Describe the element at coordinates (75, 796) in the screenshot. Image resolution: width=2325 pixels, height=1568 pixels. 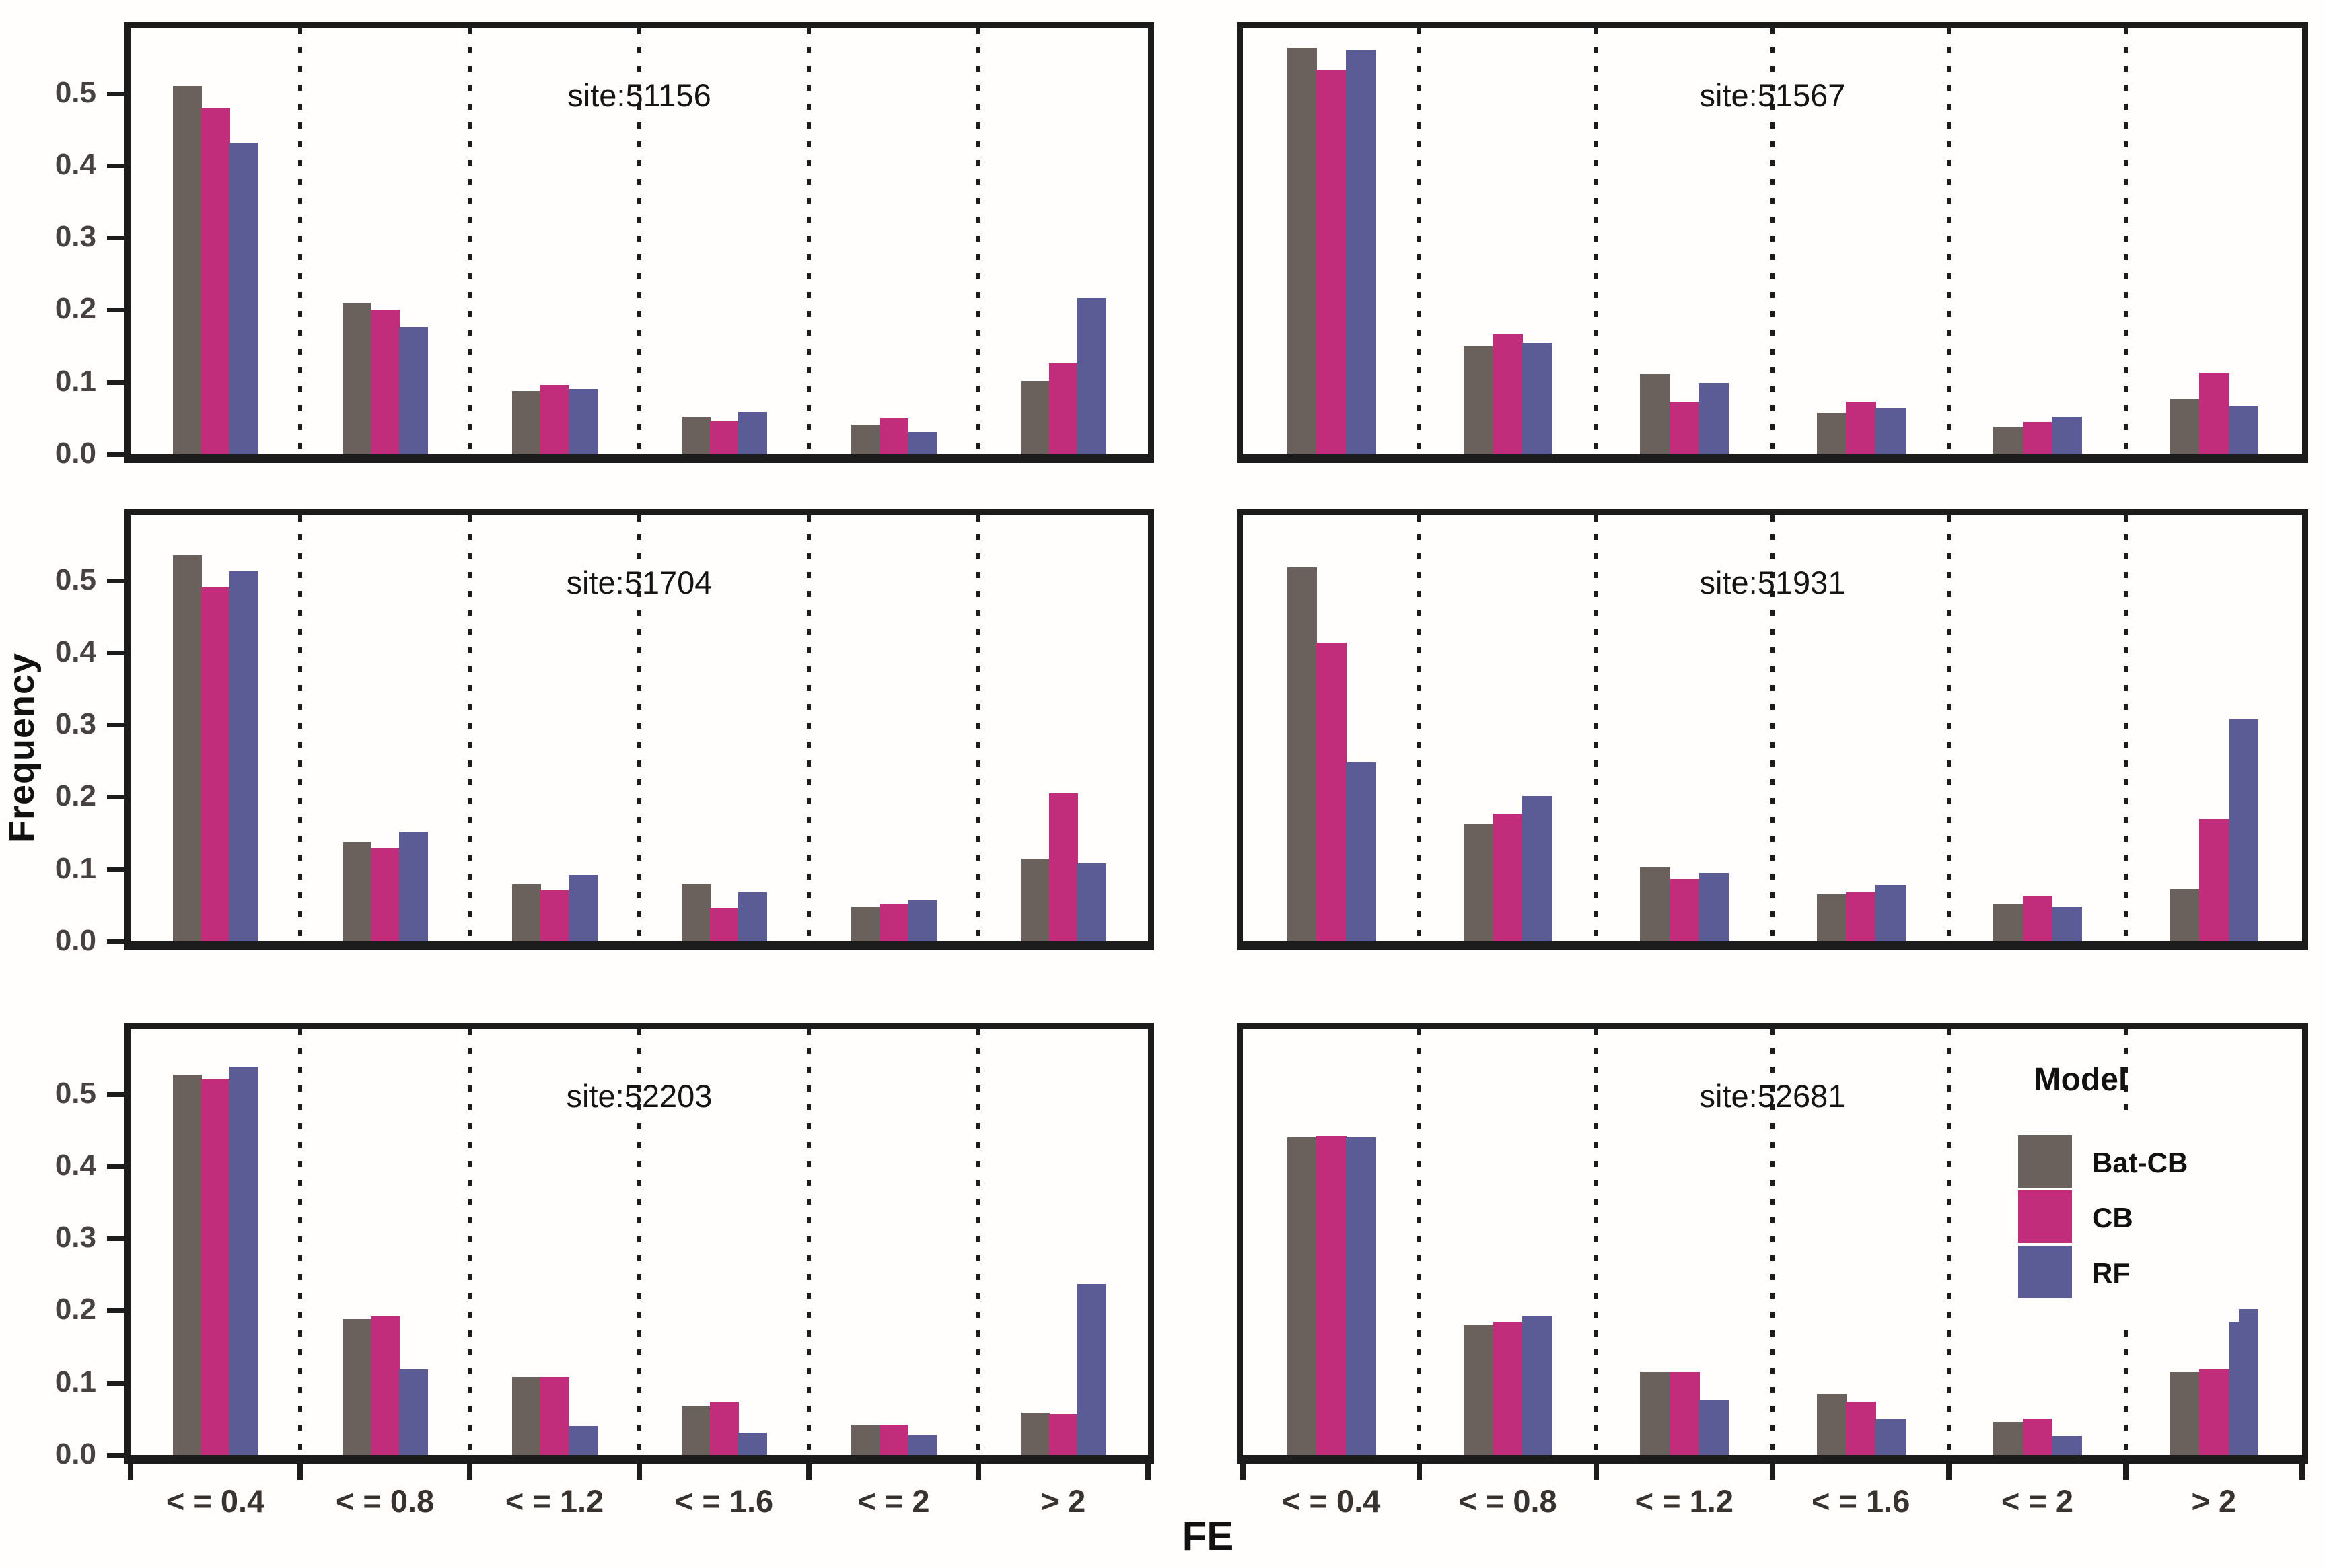
I see `y-tick-label: 0.2` at that location.